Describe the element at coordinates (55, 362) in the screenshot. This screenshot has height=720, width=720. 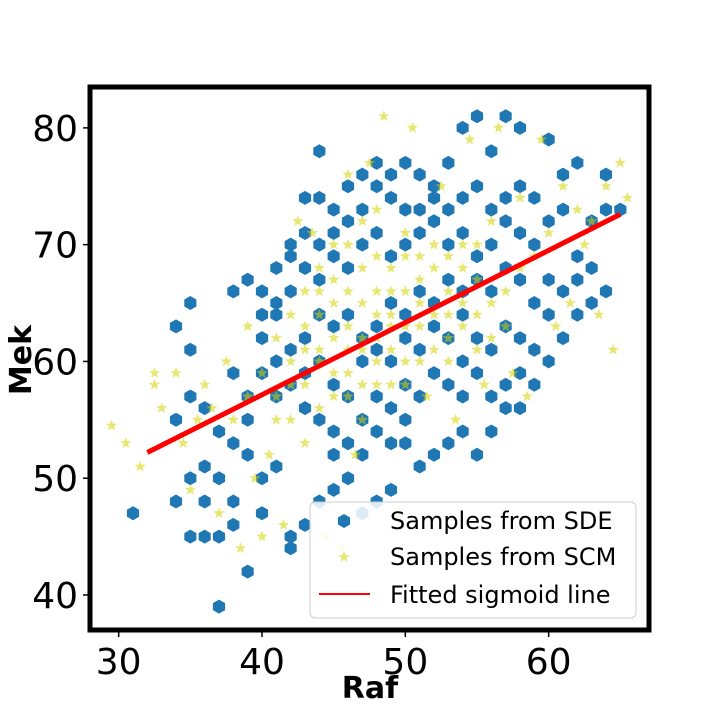
I see `y-tick-label: 60` at that location.